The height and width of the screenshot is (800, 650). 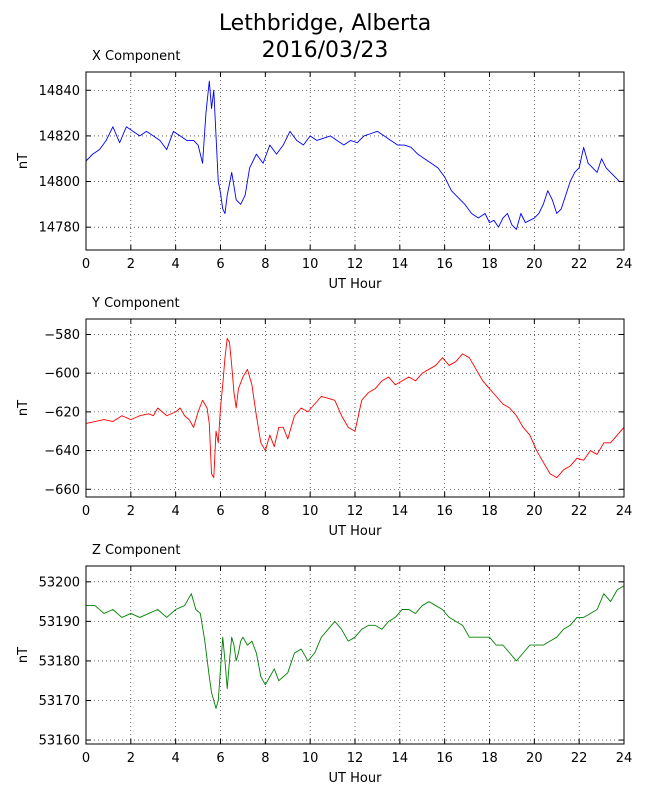 What do you see at coordinates (59, 91) in the screenshot?
I see `y-tick-label: 14840` at bounding box center [59, 91].